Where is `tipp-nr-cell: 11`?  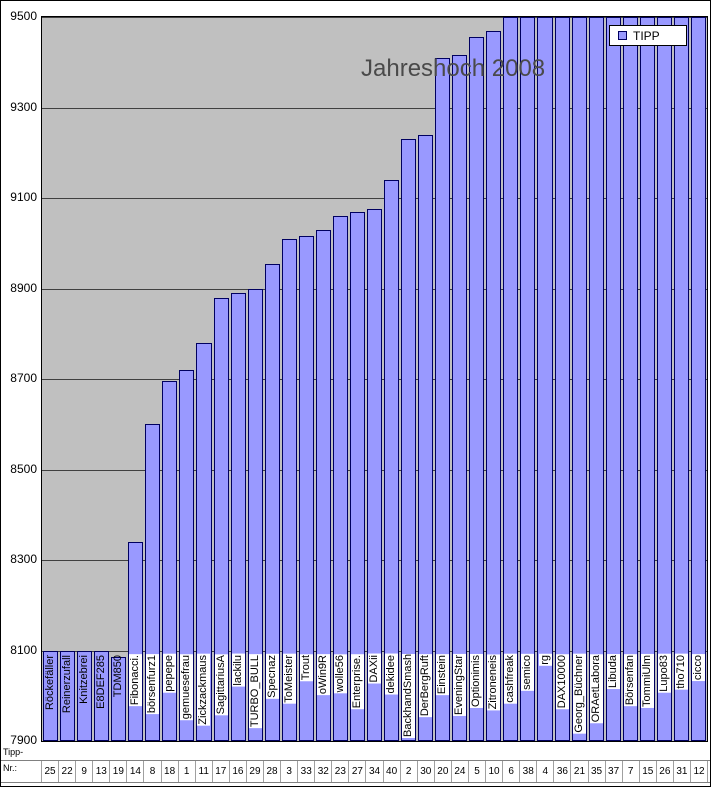
tipp-nr-cell: 11 is located at coordinates (204, 771).